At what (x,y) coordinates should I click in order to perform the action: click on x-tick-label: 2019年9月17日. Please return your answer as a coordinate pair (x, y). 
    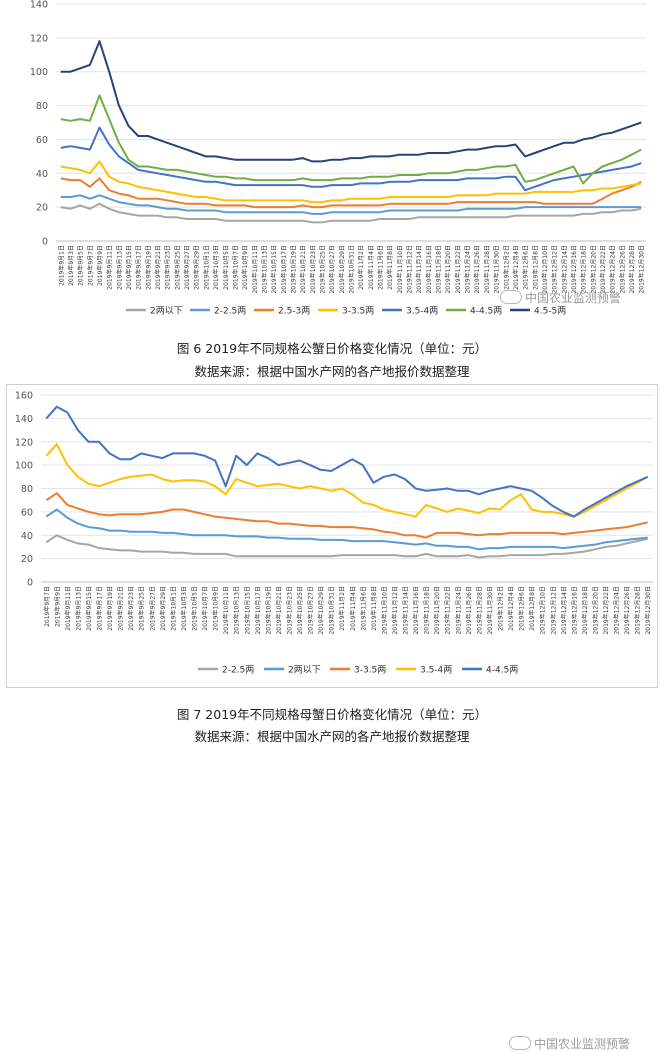
    Looking at the image, I should click on (100, 608).